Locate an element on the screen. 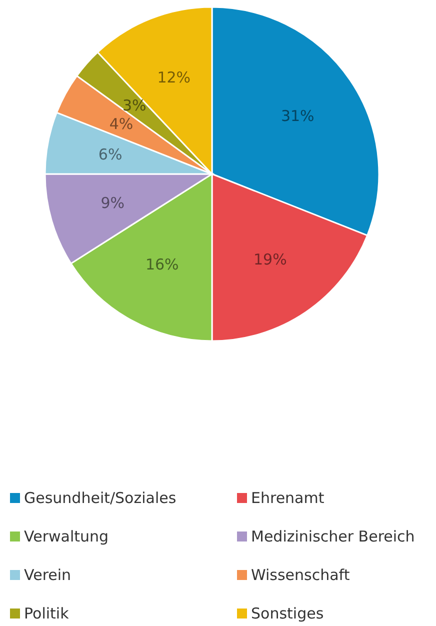 The height and width of the screenshot is (626, 436). legend-label: Medizinischer Bereich is located at coordinates (333, 537).